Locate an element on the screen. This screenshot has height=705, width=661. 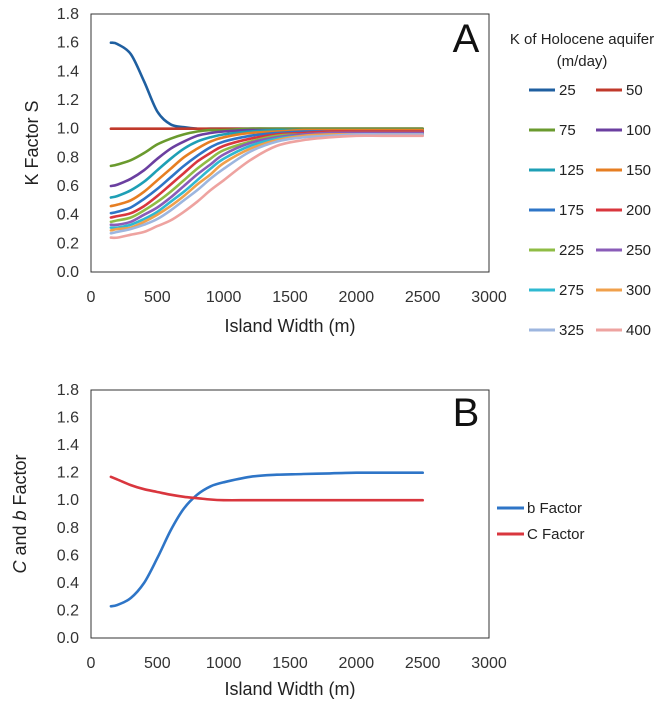
y-axis-title-a: K Factor S is located at coordinates (32, 142).